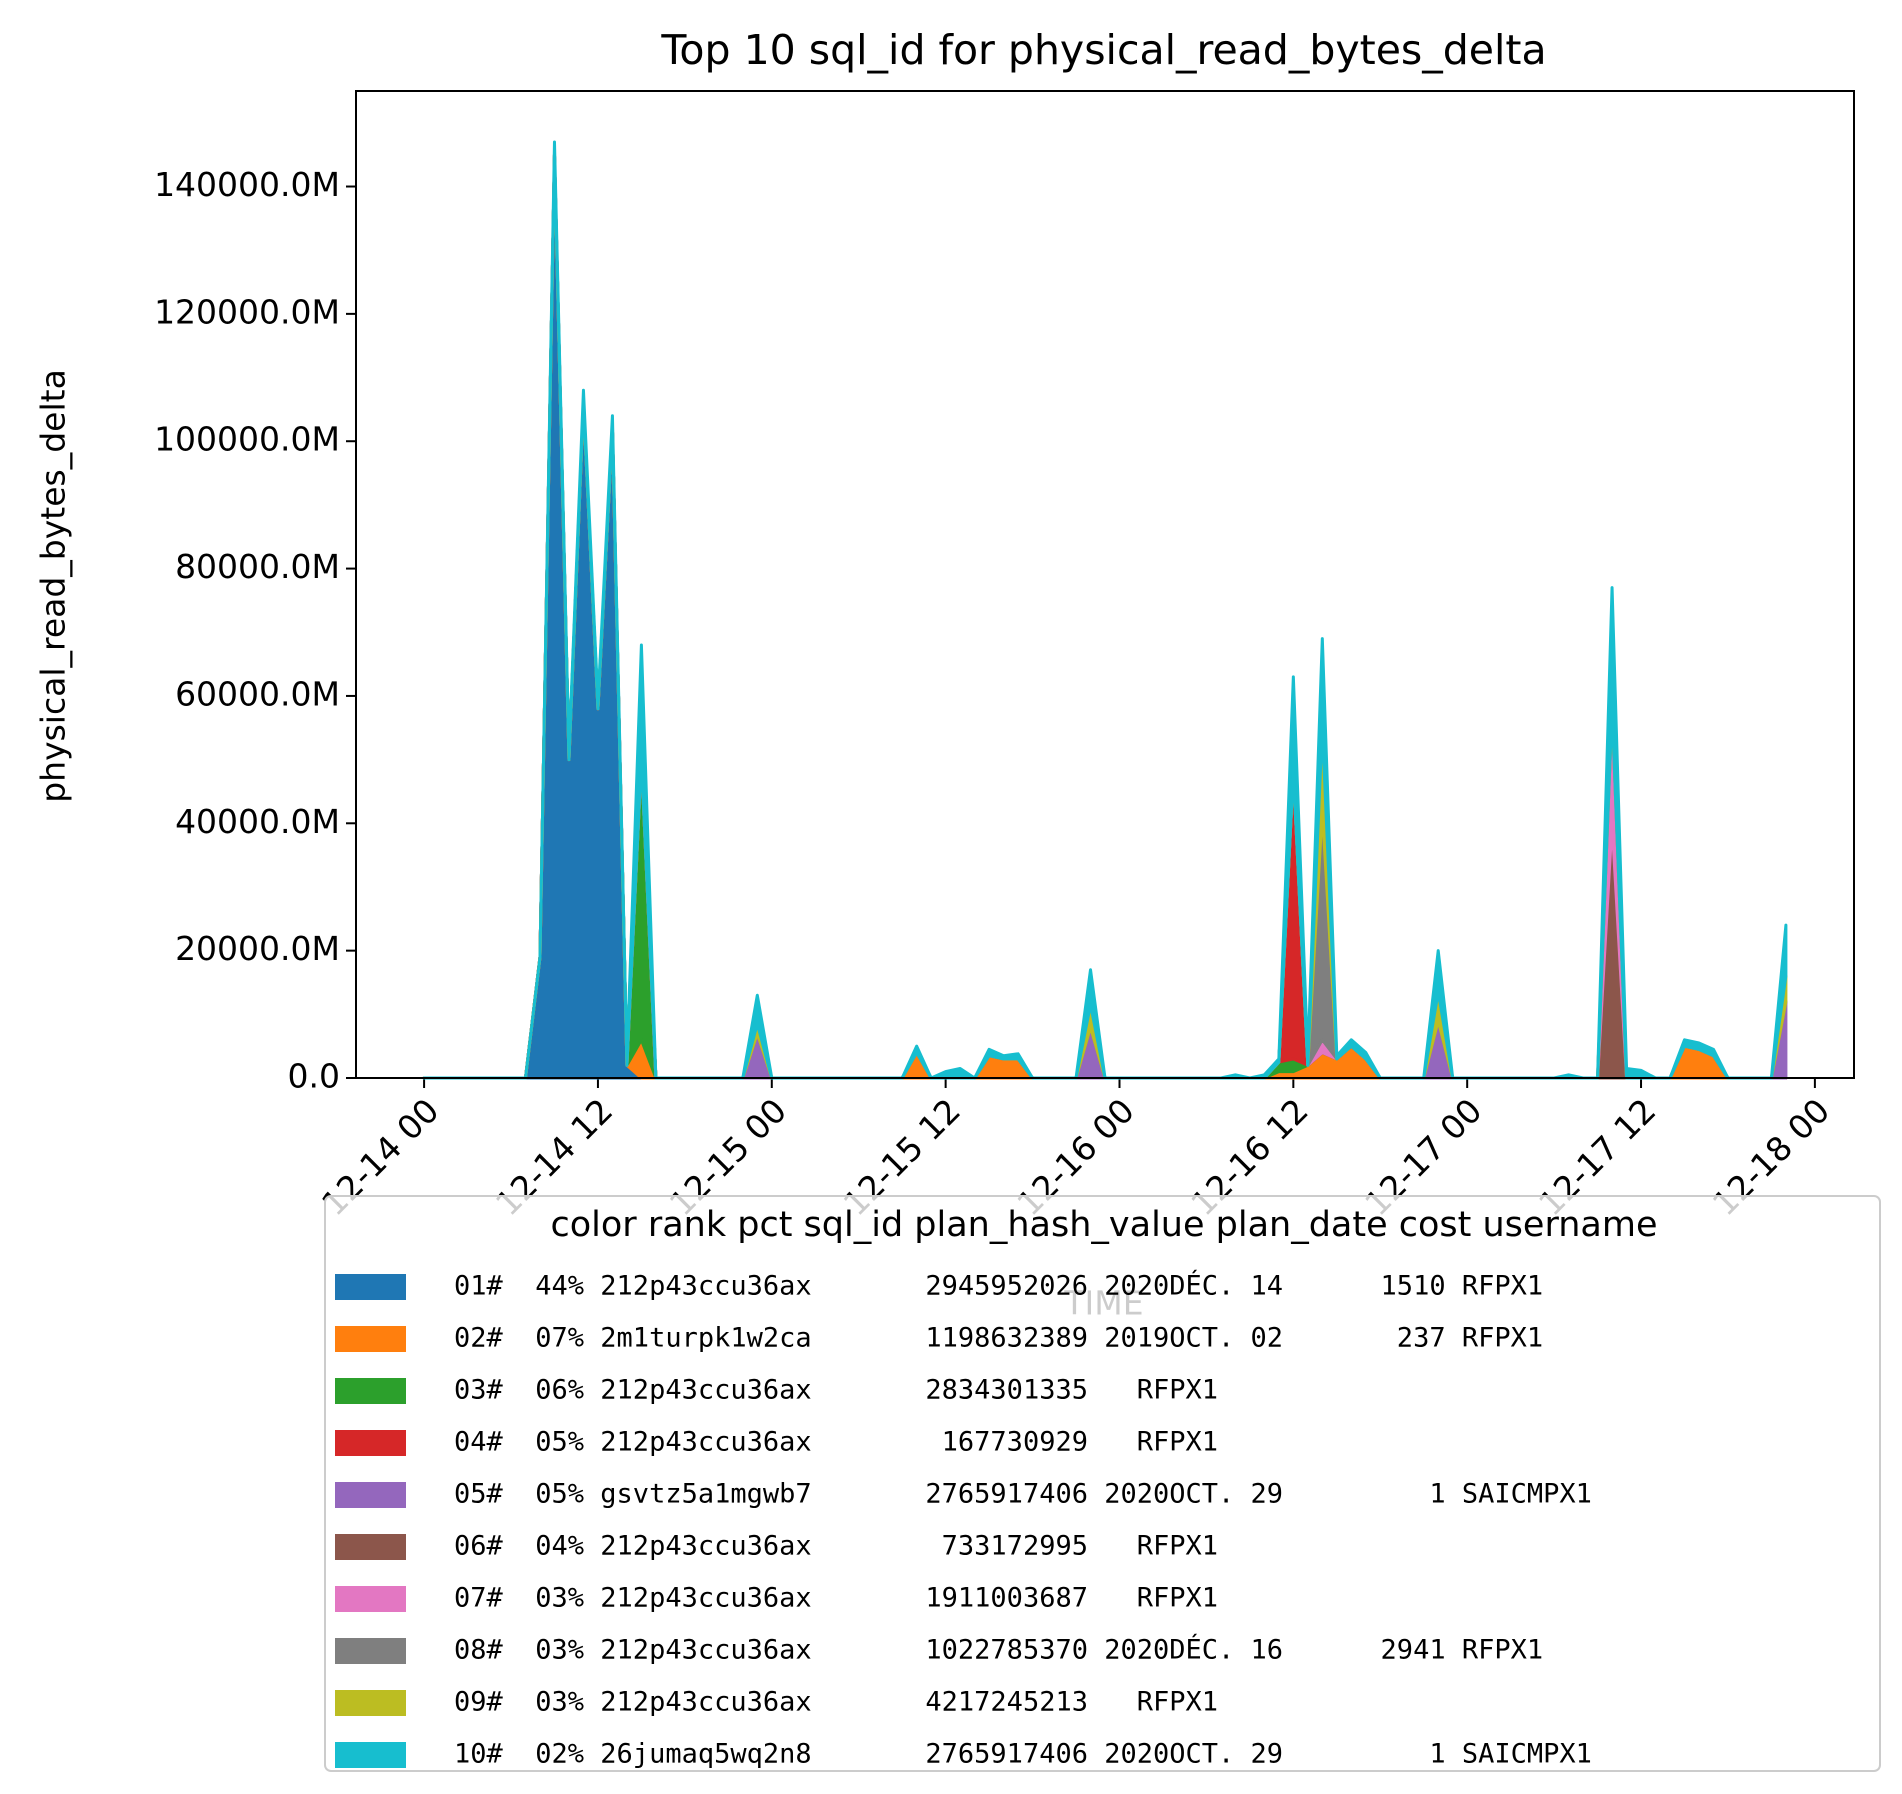  Describe the element at coordinates (257, 693) in the screenshot. I see `y-tick-label: 60000.0M` at that location.